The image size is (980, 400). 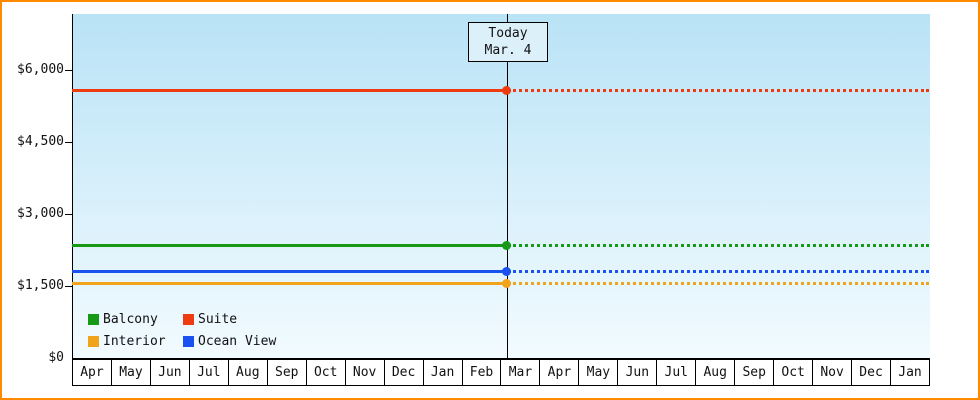 What do you see at coordinates (40, 141) in the screenshot?
I see `y-axis-label: $4,500` at bounding box center [40, 141].